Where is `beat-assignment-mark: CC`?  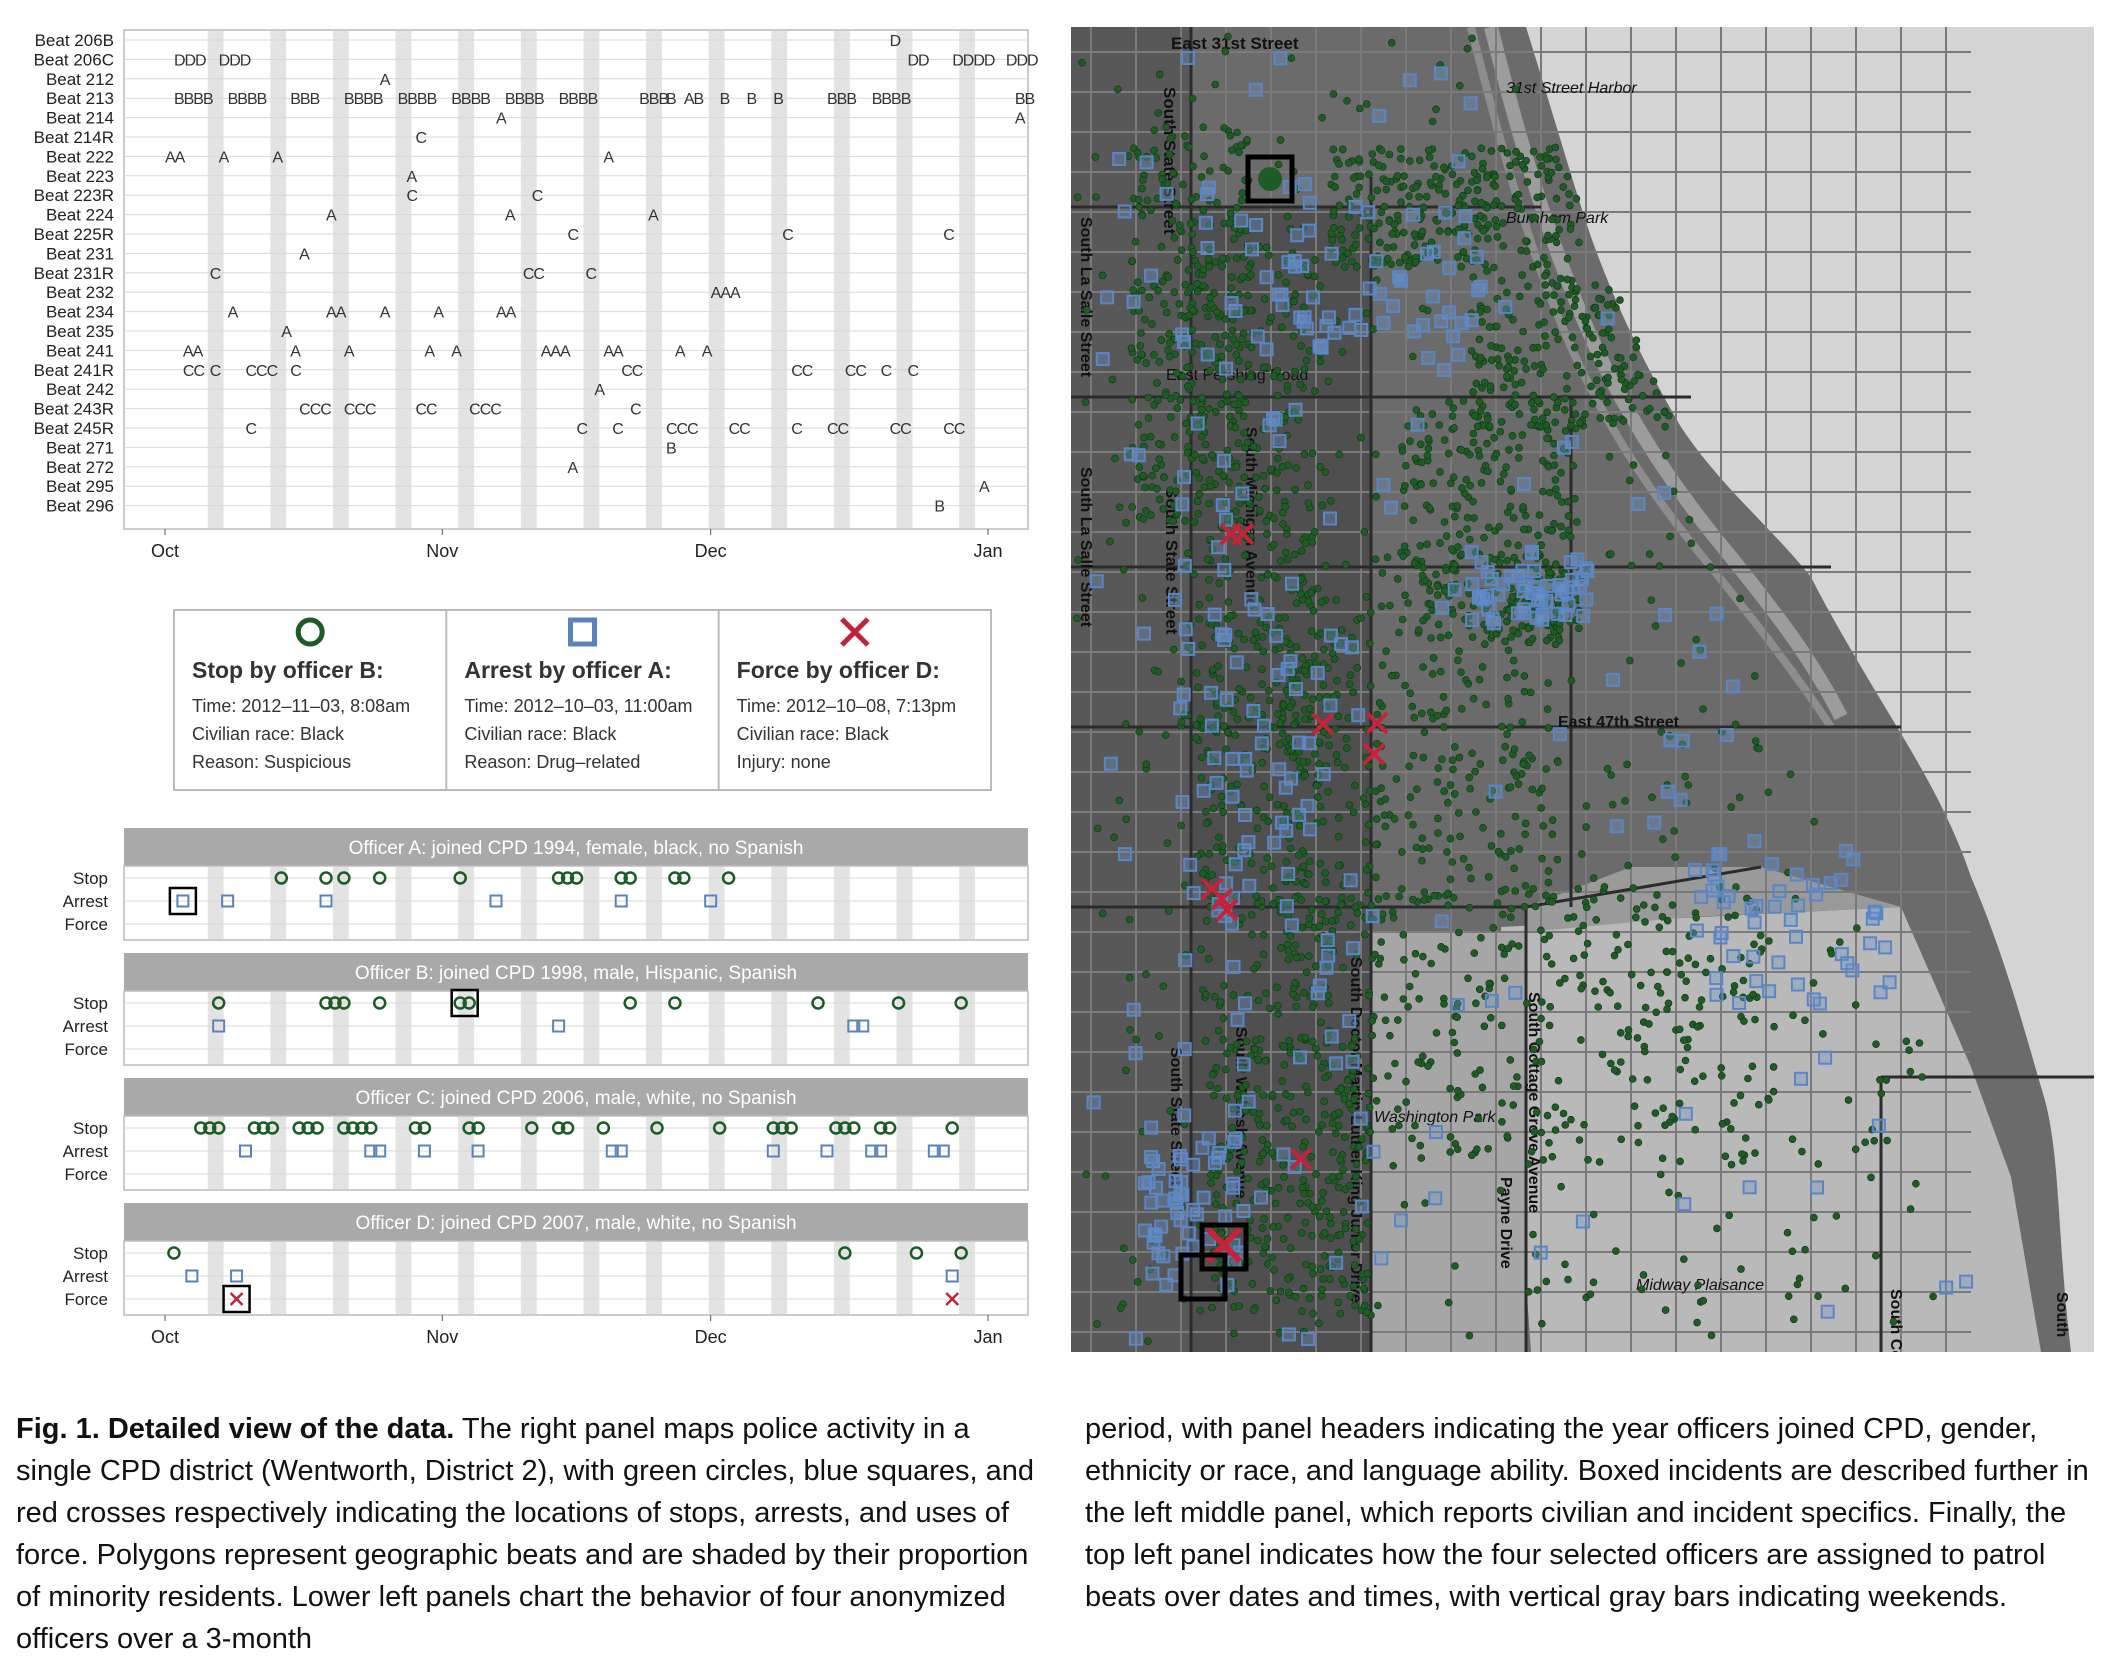 beat-assignment-mark: CC is located at coordinates (194, 371).